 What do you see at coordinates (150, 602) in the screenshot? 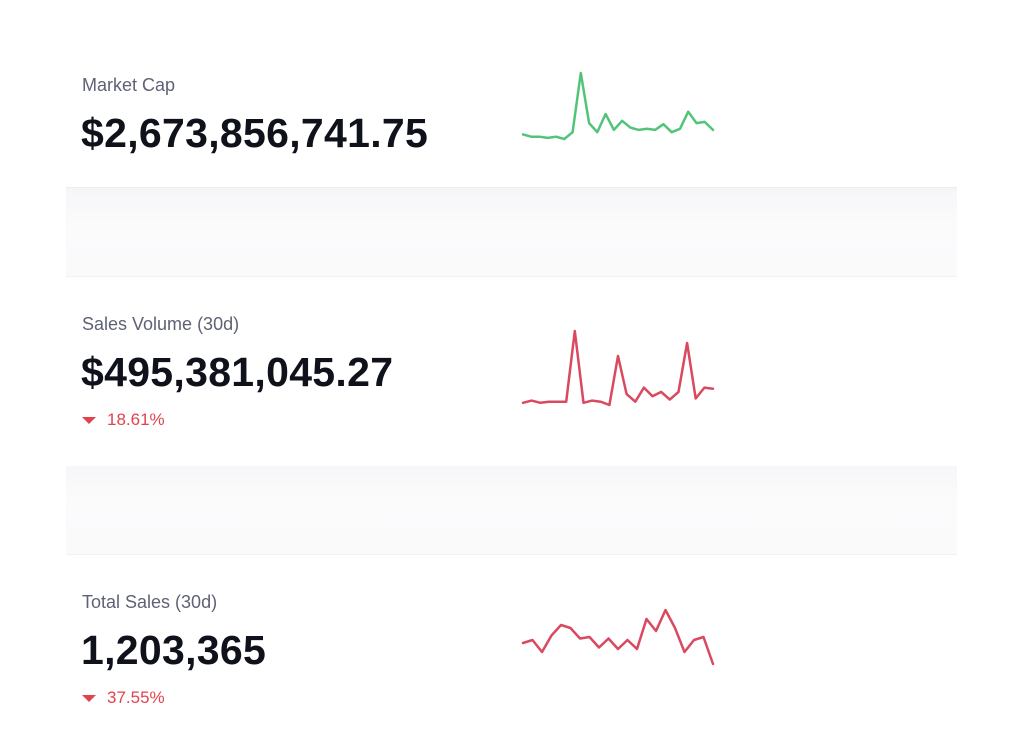
I see `stat-label: Total Sales (30d)` at bounding box center [150, 602].